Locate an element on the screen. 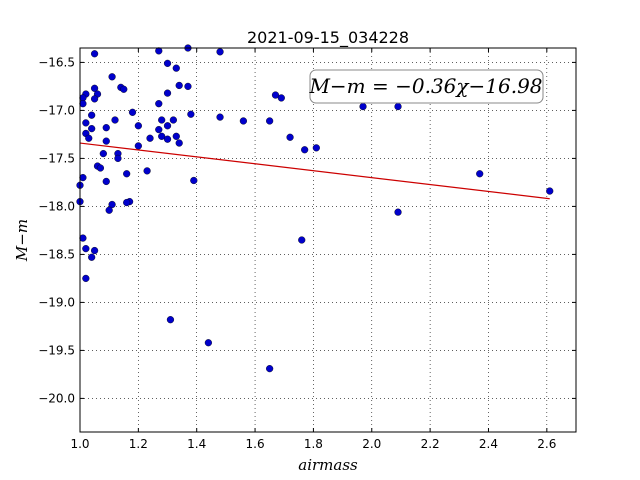  x-tick-label: 1.8 is located at coordinates (313, 444).